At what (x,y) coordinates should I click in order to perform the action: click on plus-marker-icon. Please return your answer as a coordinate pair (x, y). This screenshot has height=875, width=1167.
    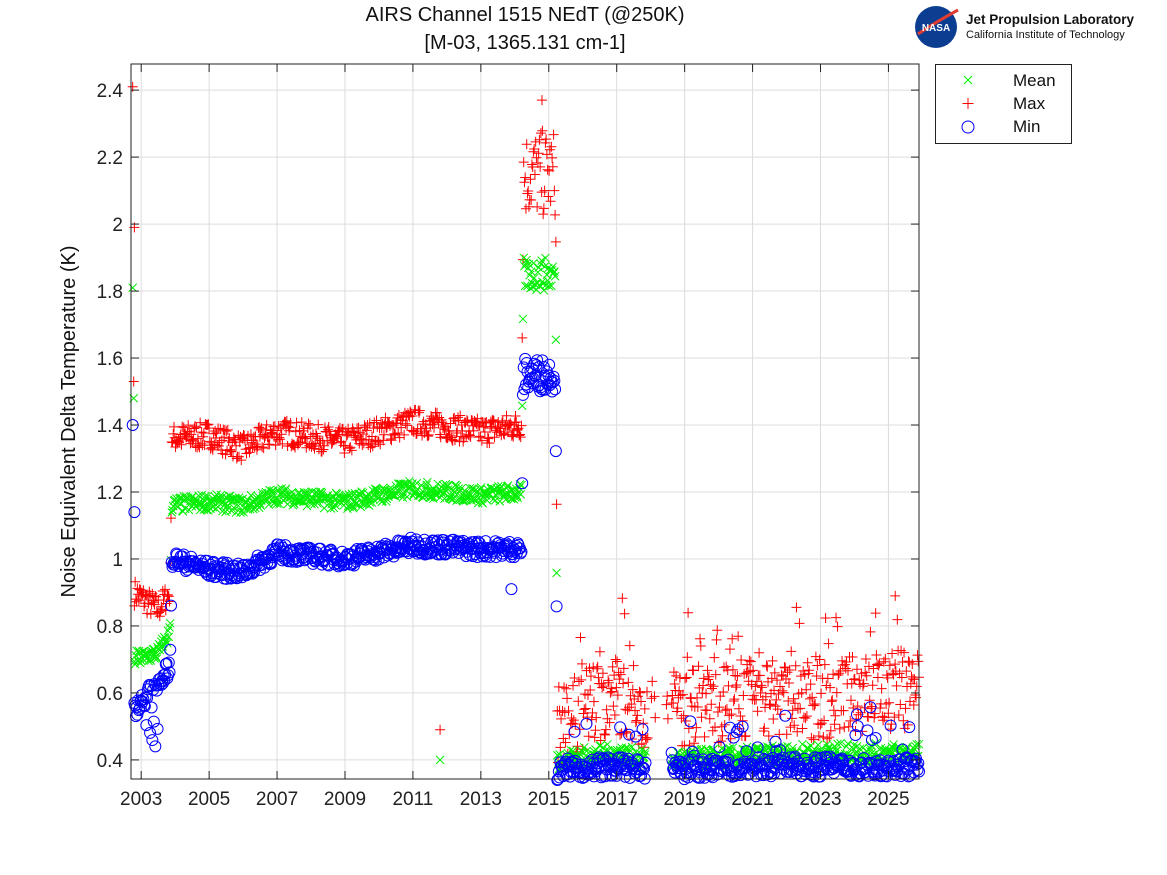
    Looking at the image, I should click on (968, 103).